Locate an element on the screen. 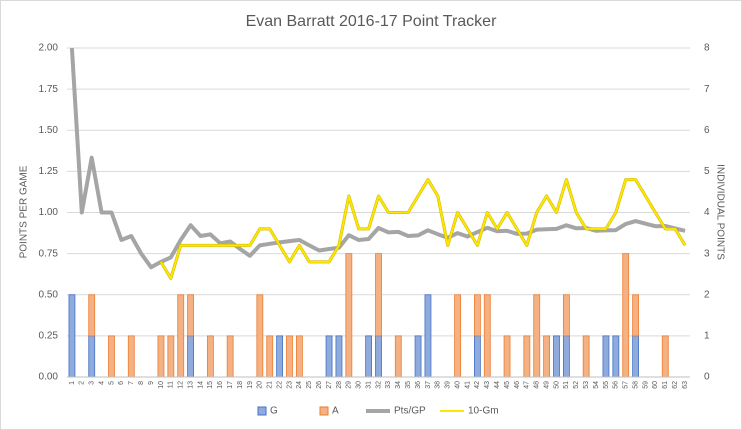 The width and height of the screenshot is (742, 430). x-tick-label: 13 is located at coordinates (190, 385).